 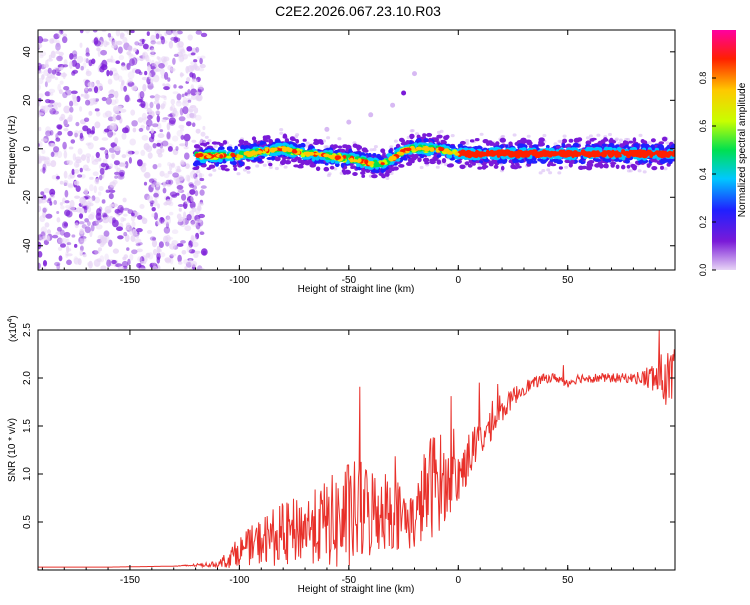 What do you see at coordinates (393, 105) in the screenshot?
I see `echo-point` at bounding box center [393, 105].